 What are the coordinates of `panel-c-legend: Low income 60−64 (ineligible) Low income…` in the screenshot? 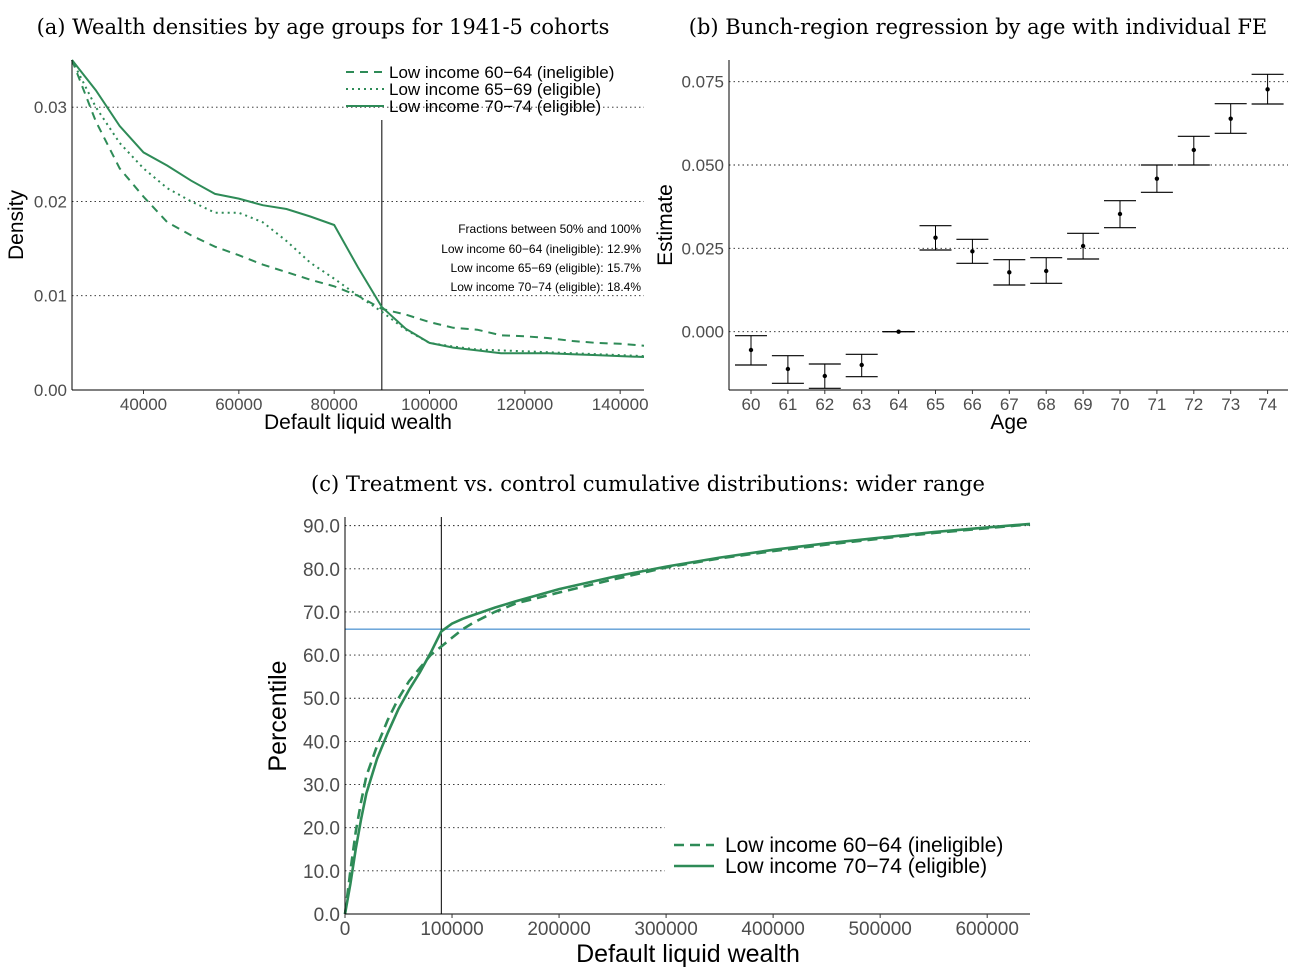 It's located at (838, 856).